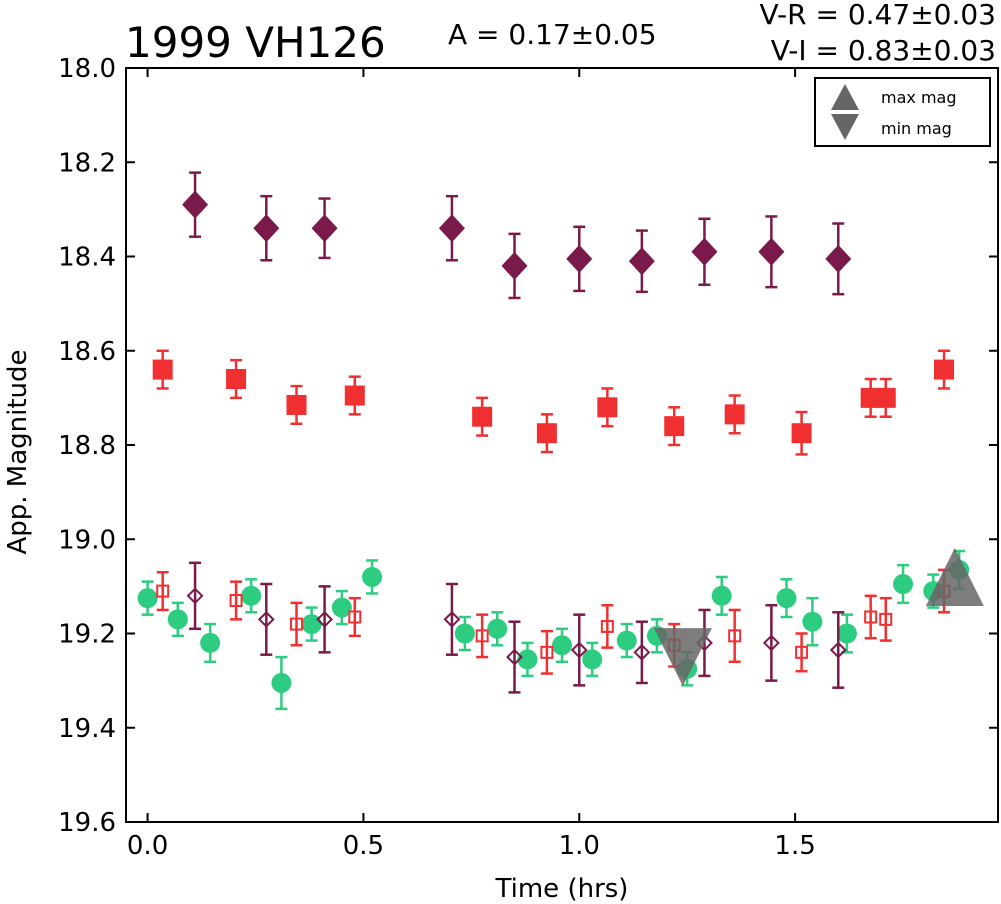 The width and height of the screenshot is (1001, 904). What do you see at coordinates (883, 50) in the screenshot?
I see `color-label-vi: V-I = 0.83±0.03` at bounding box center [883, 50].